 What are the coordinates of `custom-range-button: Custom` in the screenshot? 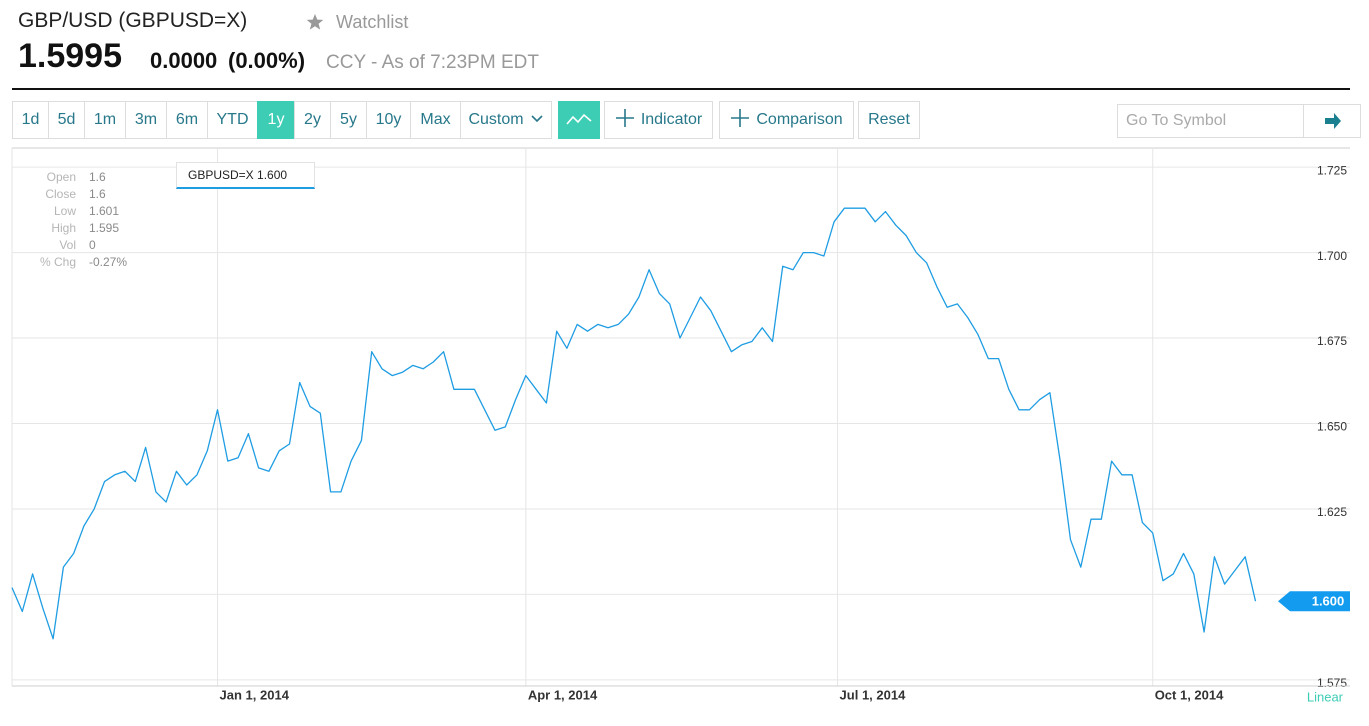 It's located at (506, 120).